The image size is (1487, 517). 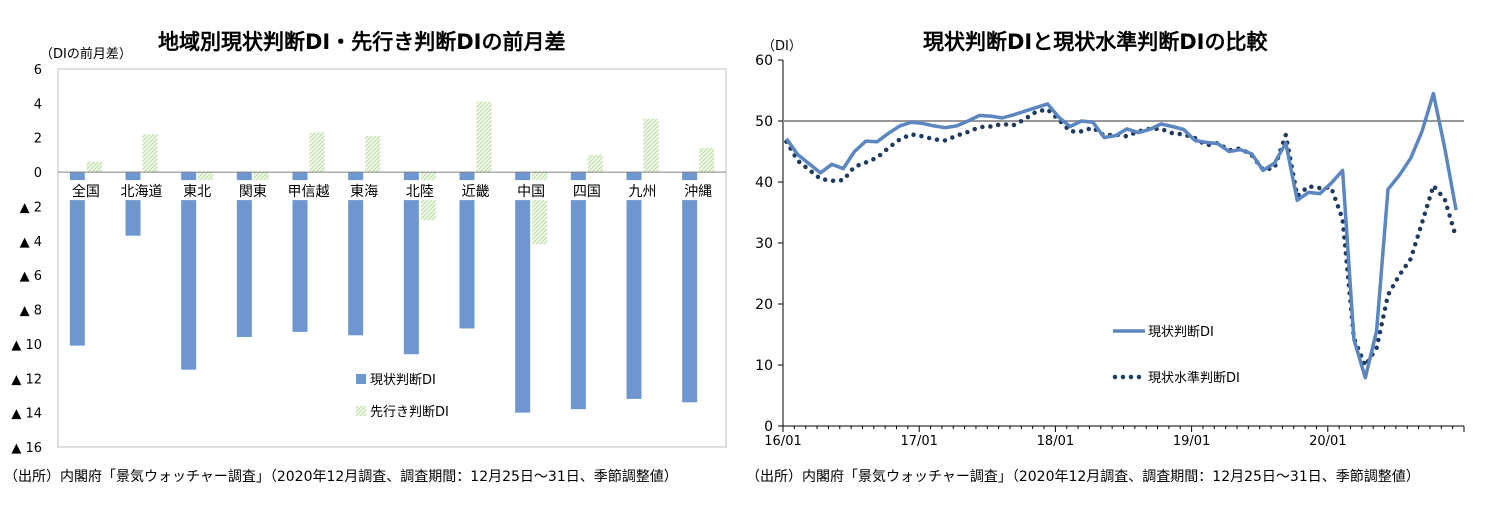 I want to click on y-tick-label: ▲ 16, so click(x=26, y=448).